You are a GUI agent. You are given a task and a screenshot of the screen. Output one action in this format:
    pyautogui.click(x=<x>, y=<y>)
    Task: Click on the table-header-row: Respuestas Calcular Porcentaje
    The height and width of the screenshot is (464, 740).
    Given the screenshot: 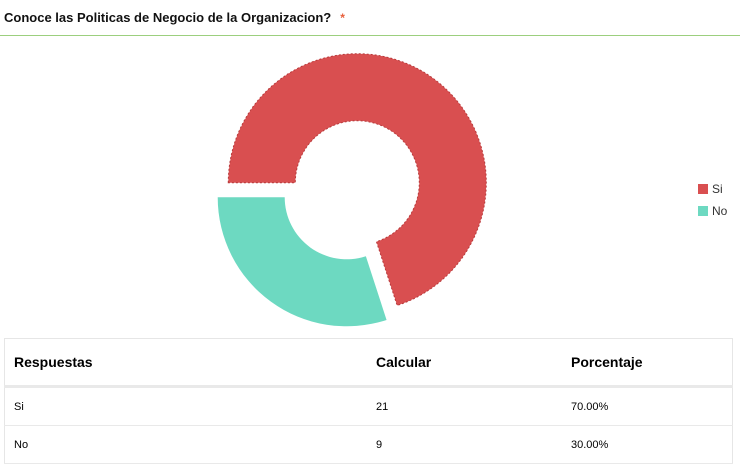 What is the action you would take?
    pyautogui.click(x=368, y=363)
    